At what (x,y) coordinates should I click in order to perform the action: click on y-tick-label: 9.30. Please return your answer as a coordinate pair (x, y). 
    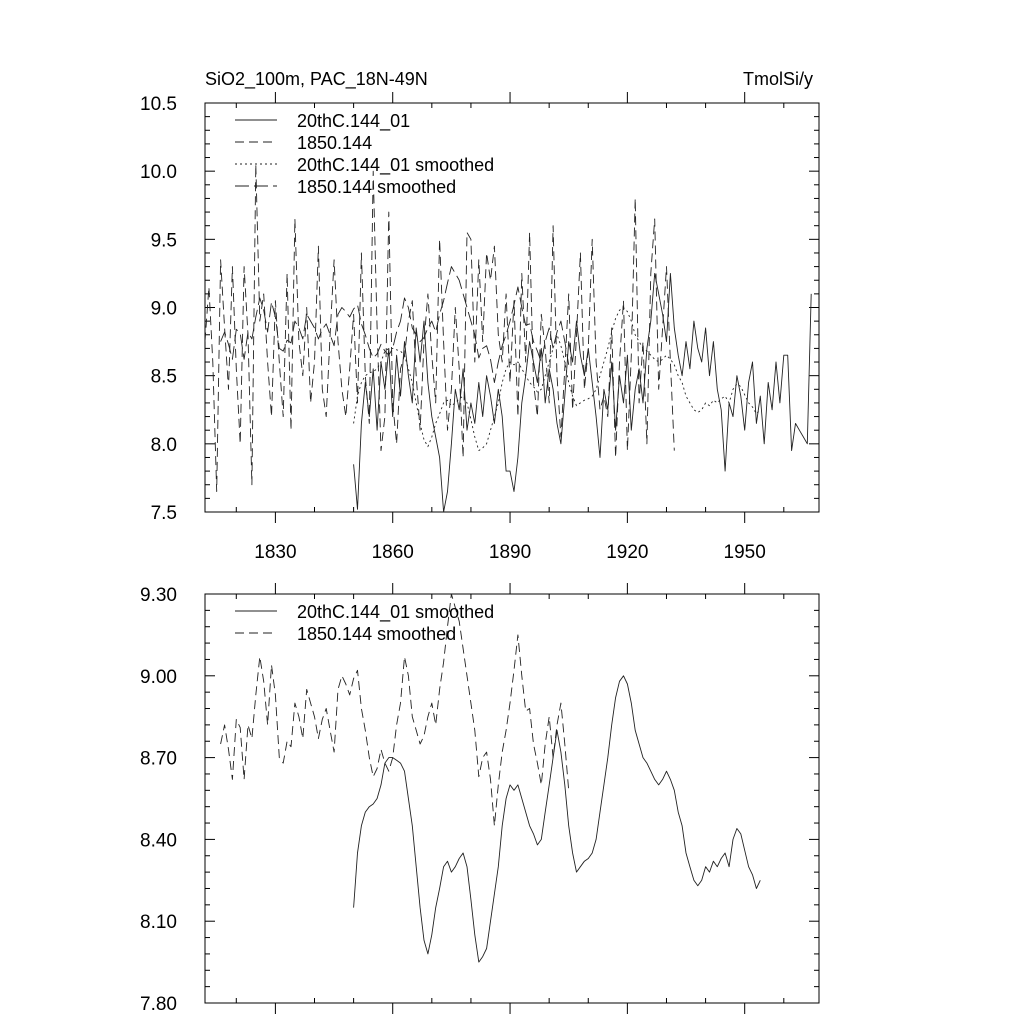
    Looking at the image, I should click on (158, 595).